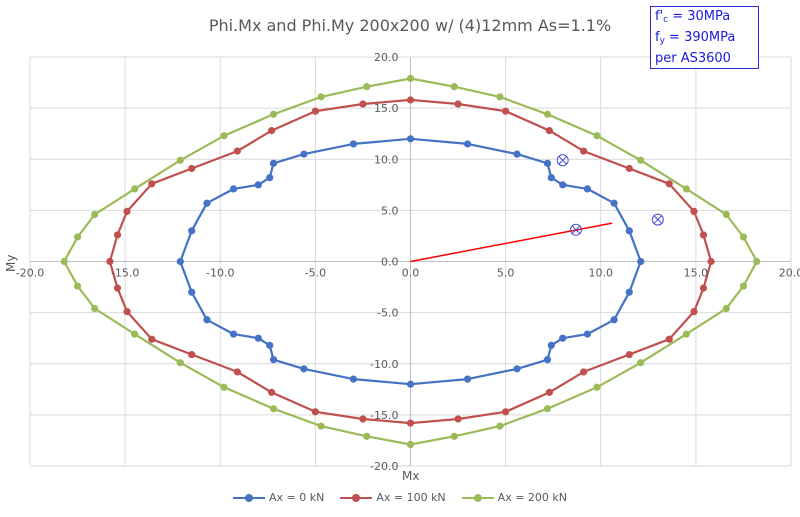  I want to click on legend-item: Ax = 200 kN, so click(514, 497).